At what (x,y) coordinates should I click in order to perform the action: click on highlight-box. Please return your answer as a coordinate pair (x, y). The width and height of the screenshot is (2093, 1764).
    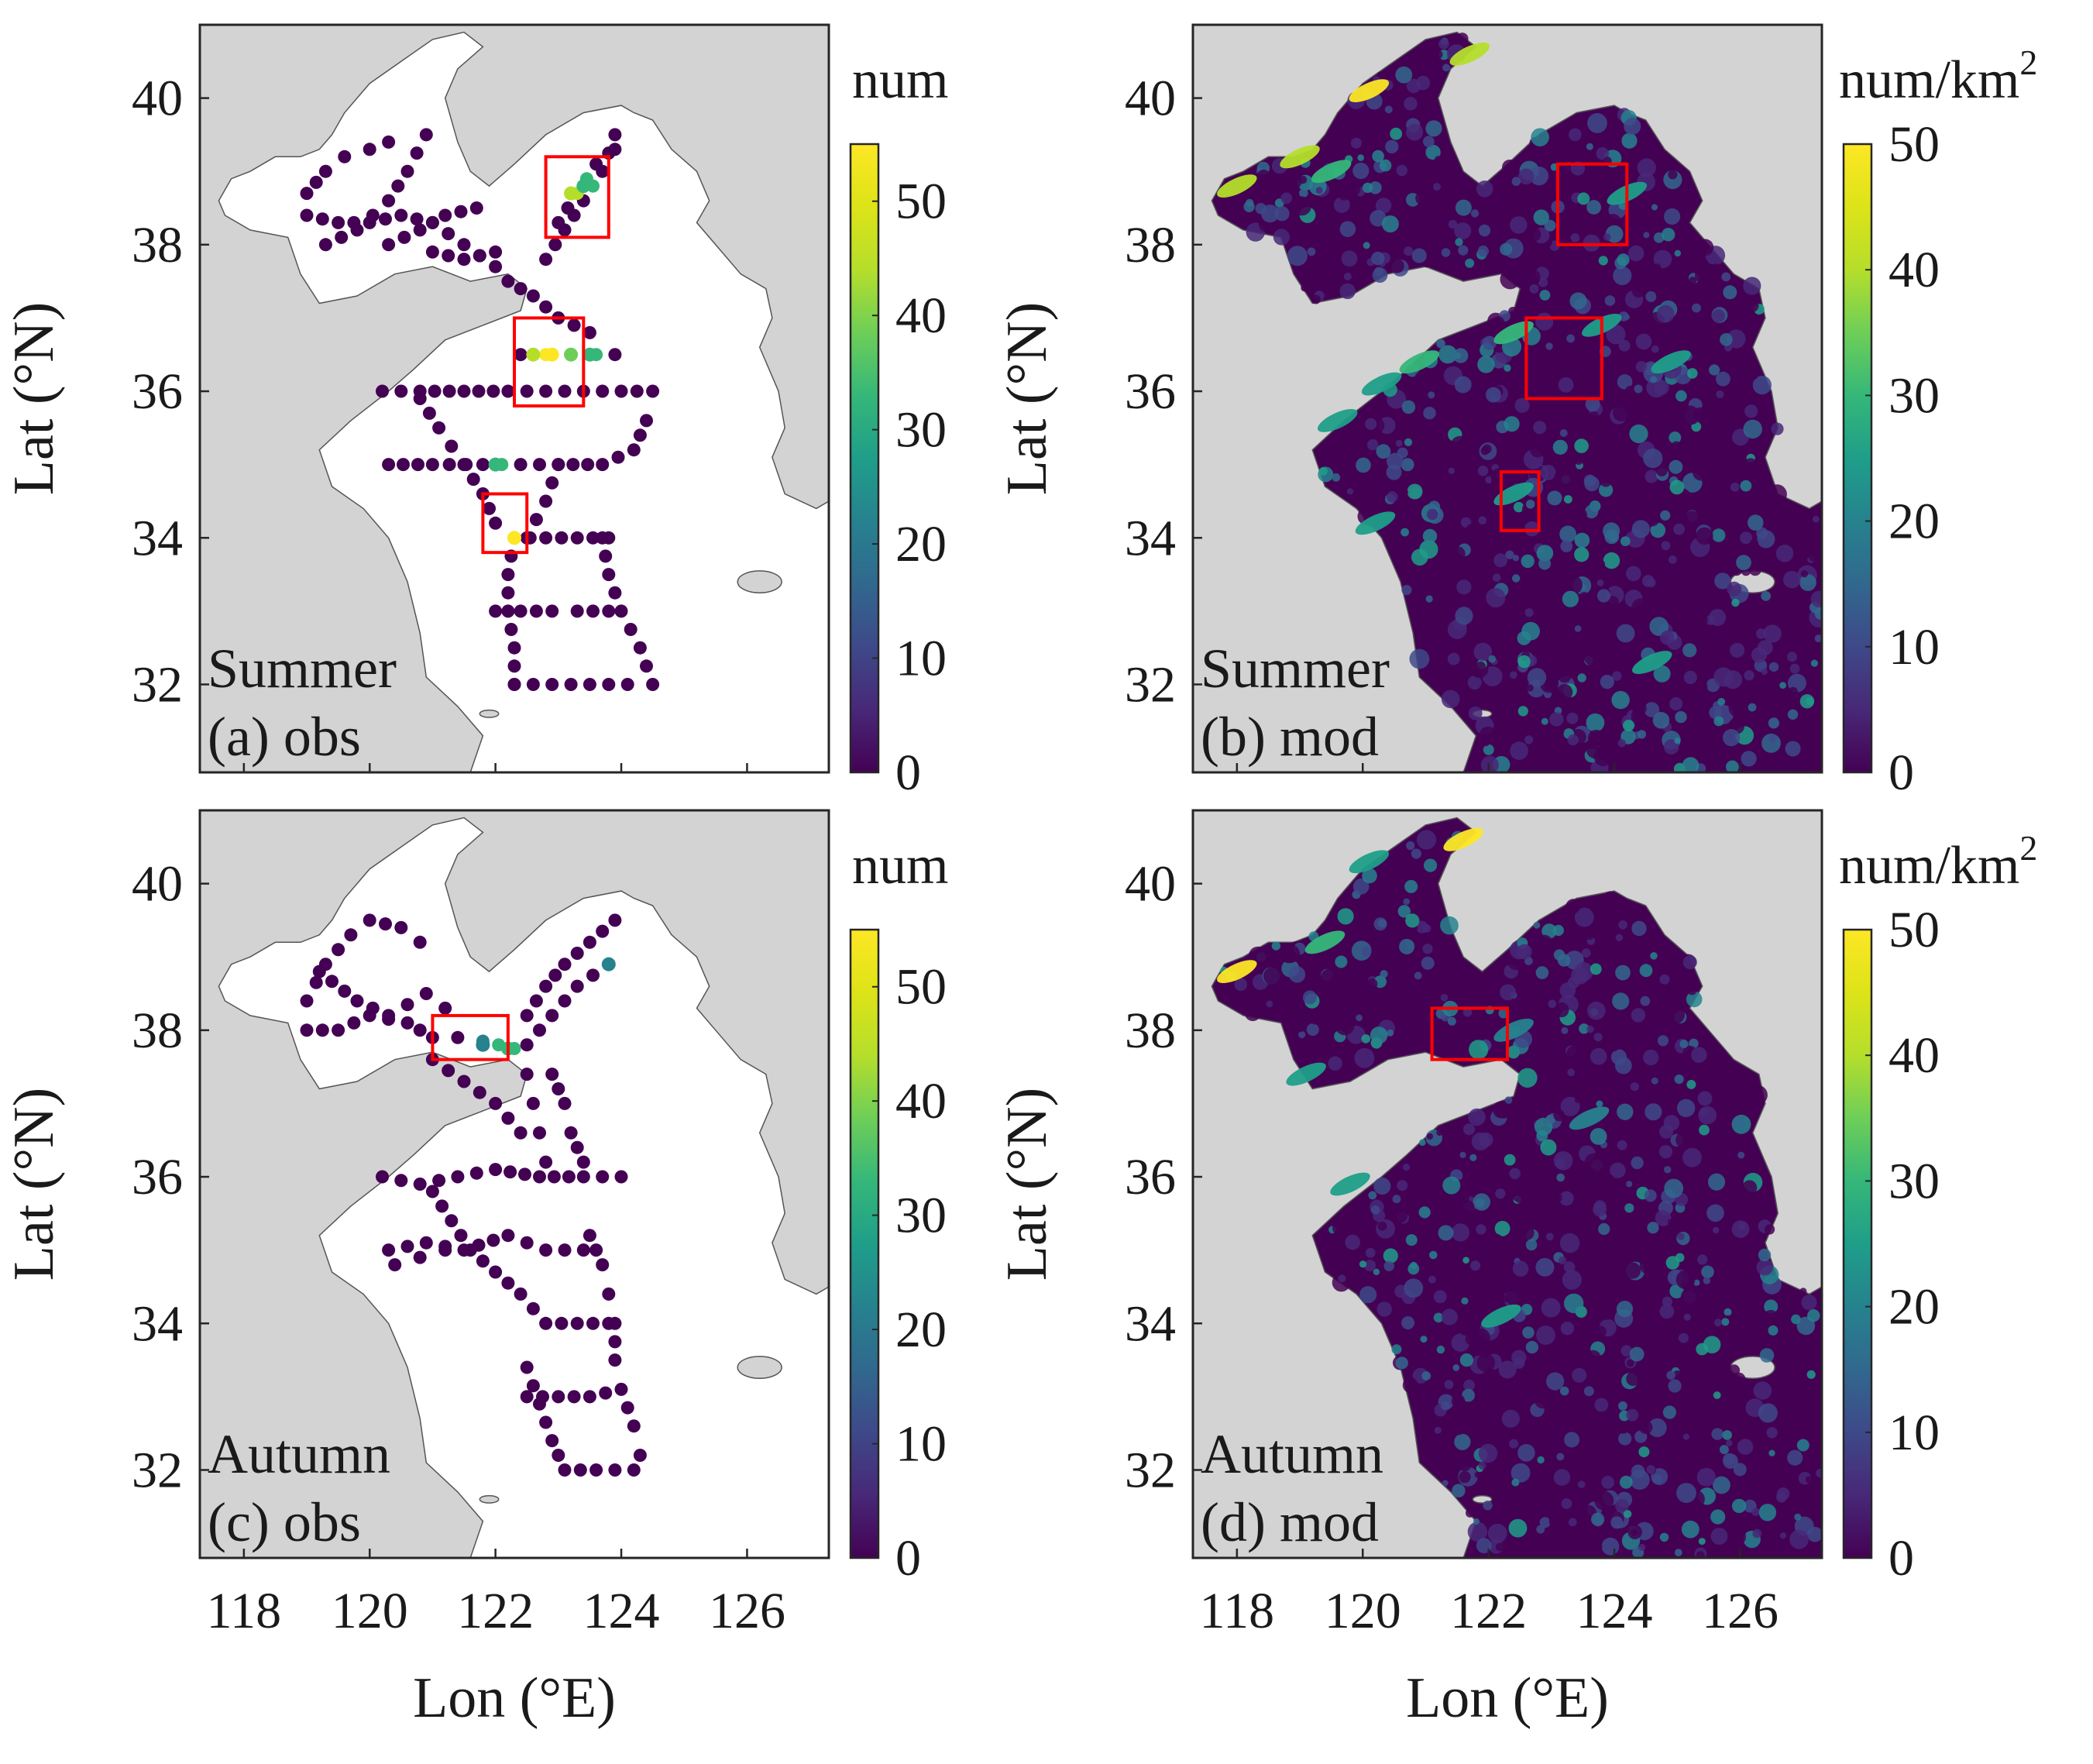
    Looking at the image, I should click on (505, 523).